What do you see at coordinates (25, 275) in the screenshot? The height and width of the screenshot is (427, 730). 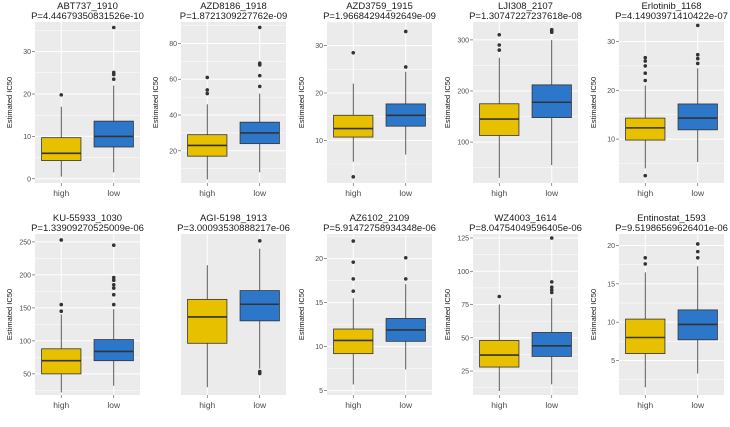 I see `y-tick-label: 200` at bounding box center [25, 275].